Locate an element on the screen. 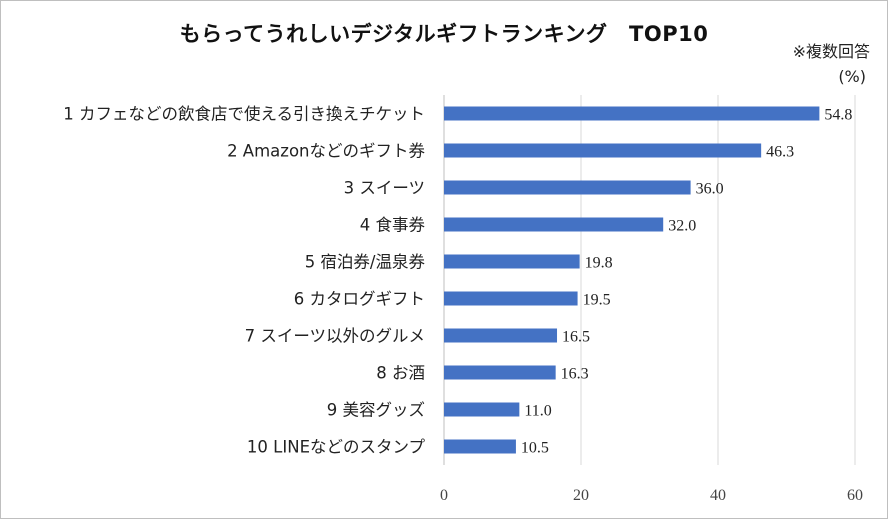 This screenshot has height=519, width=888. x-tick-label-40: 40 is located at coordinates (718, 495).